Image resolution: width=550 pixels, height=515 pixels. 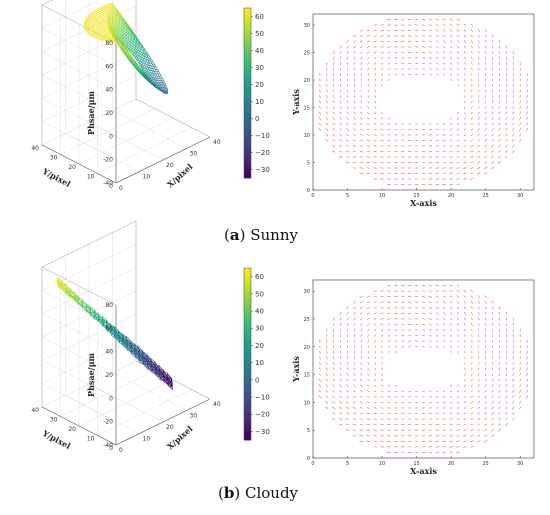 I want to click on caption-a: (a) Sunny, so click(x=261, y=235).